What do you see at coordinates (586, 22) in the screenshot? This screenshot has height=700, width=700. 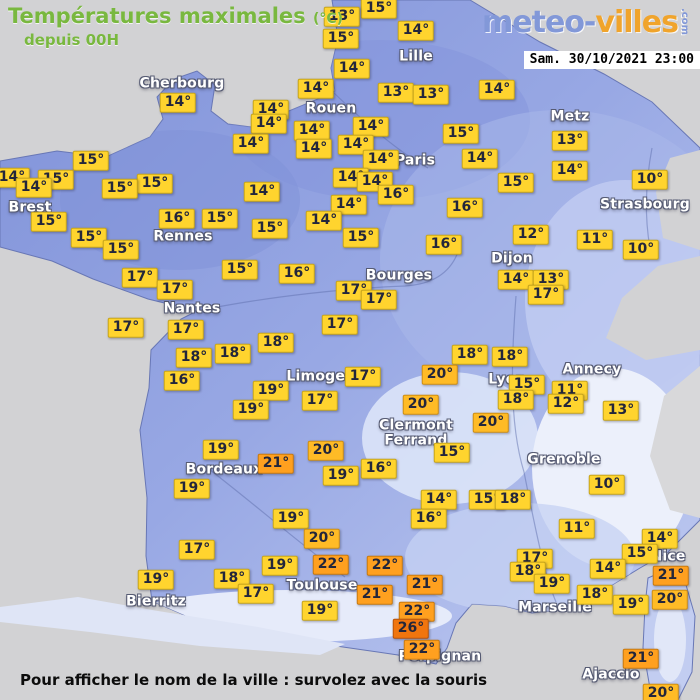 I see `meteo-villes-logo: meteo-villes .com` at bounding box center [586, 22].